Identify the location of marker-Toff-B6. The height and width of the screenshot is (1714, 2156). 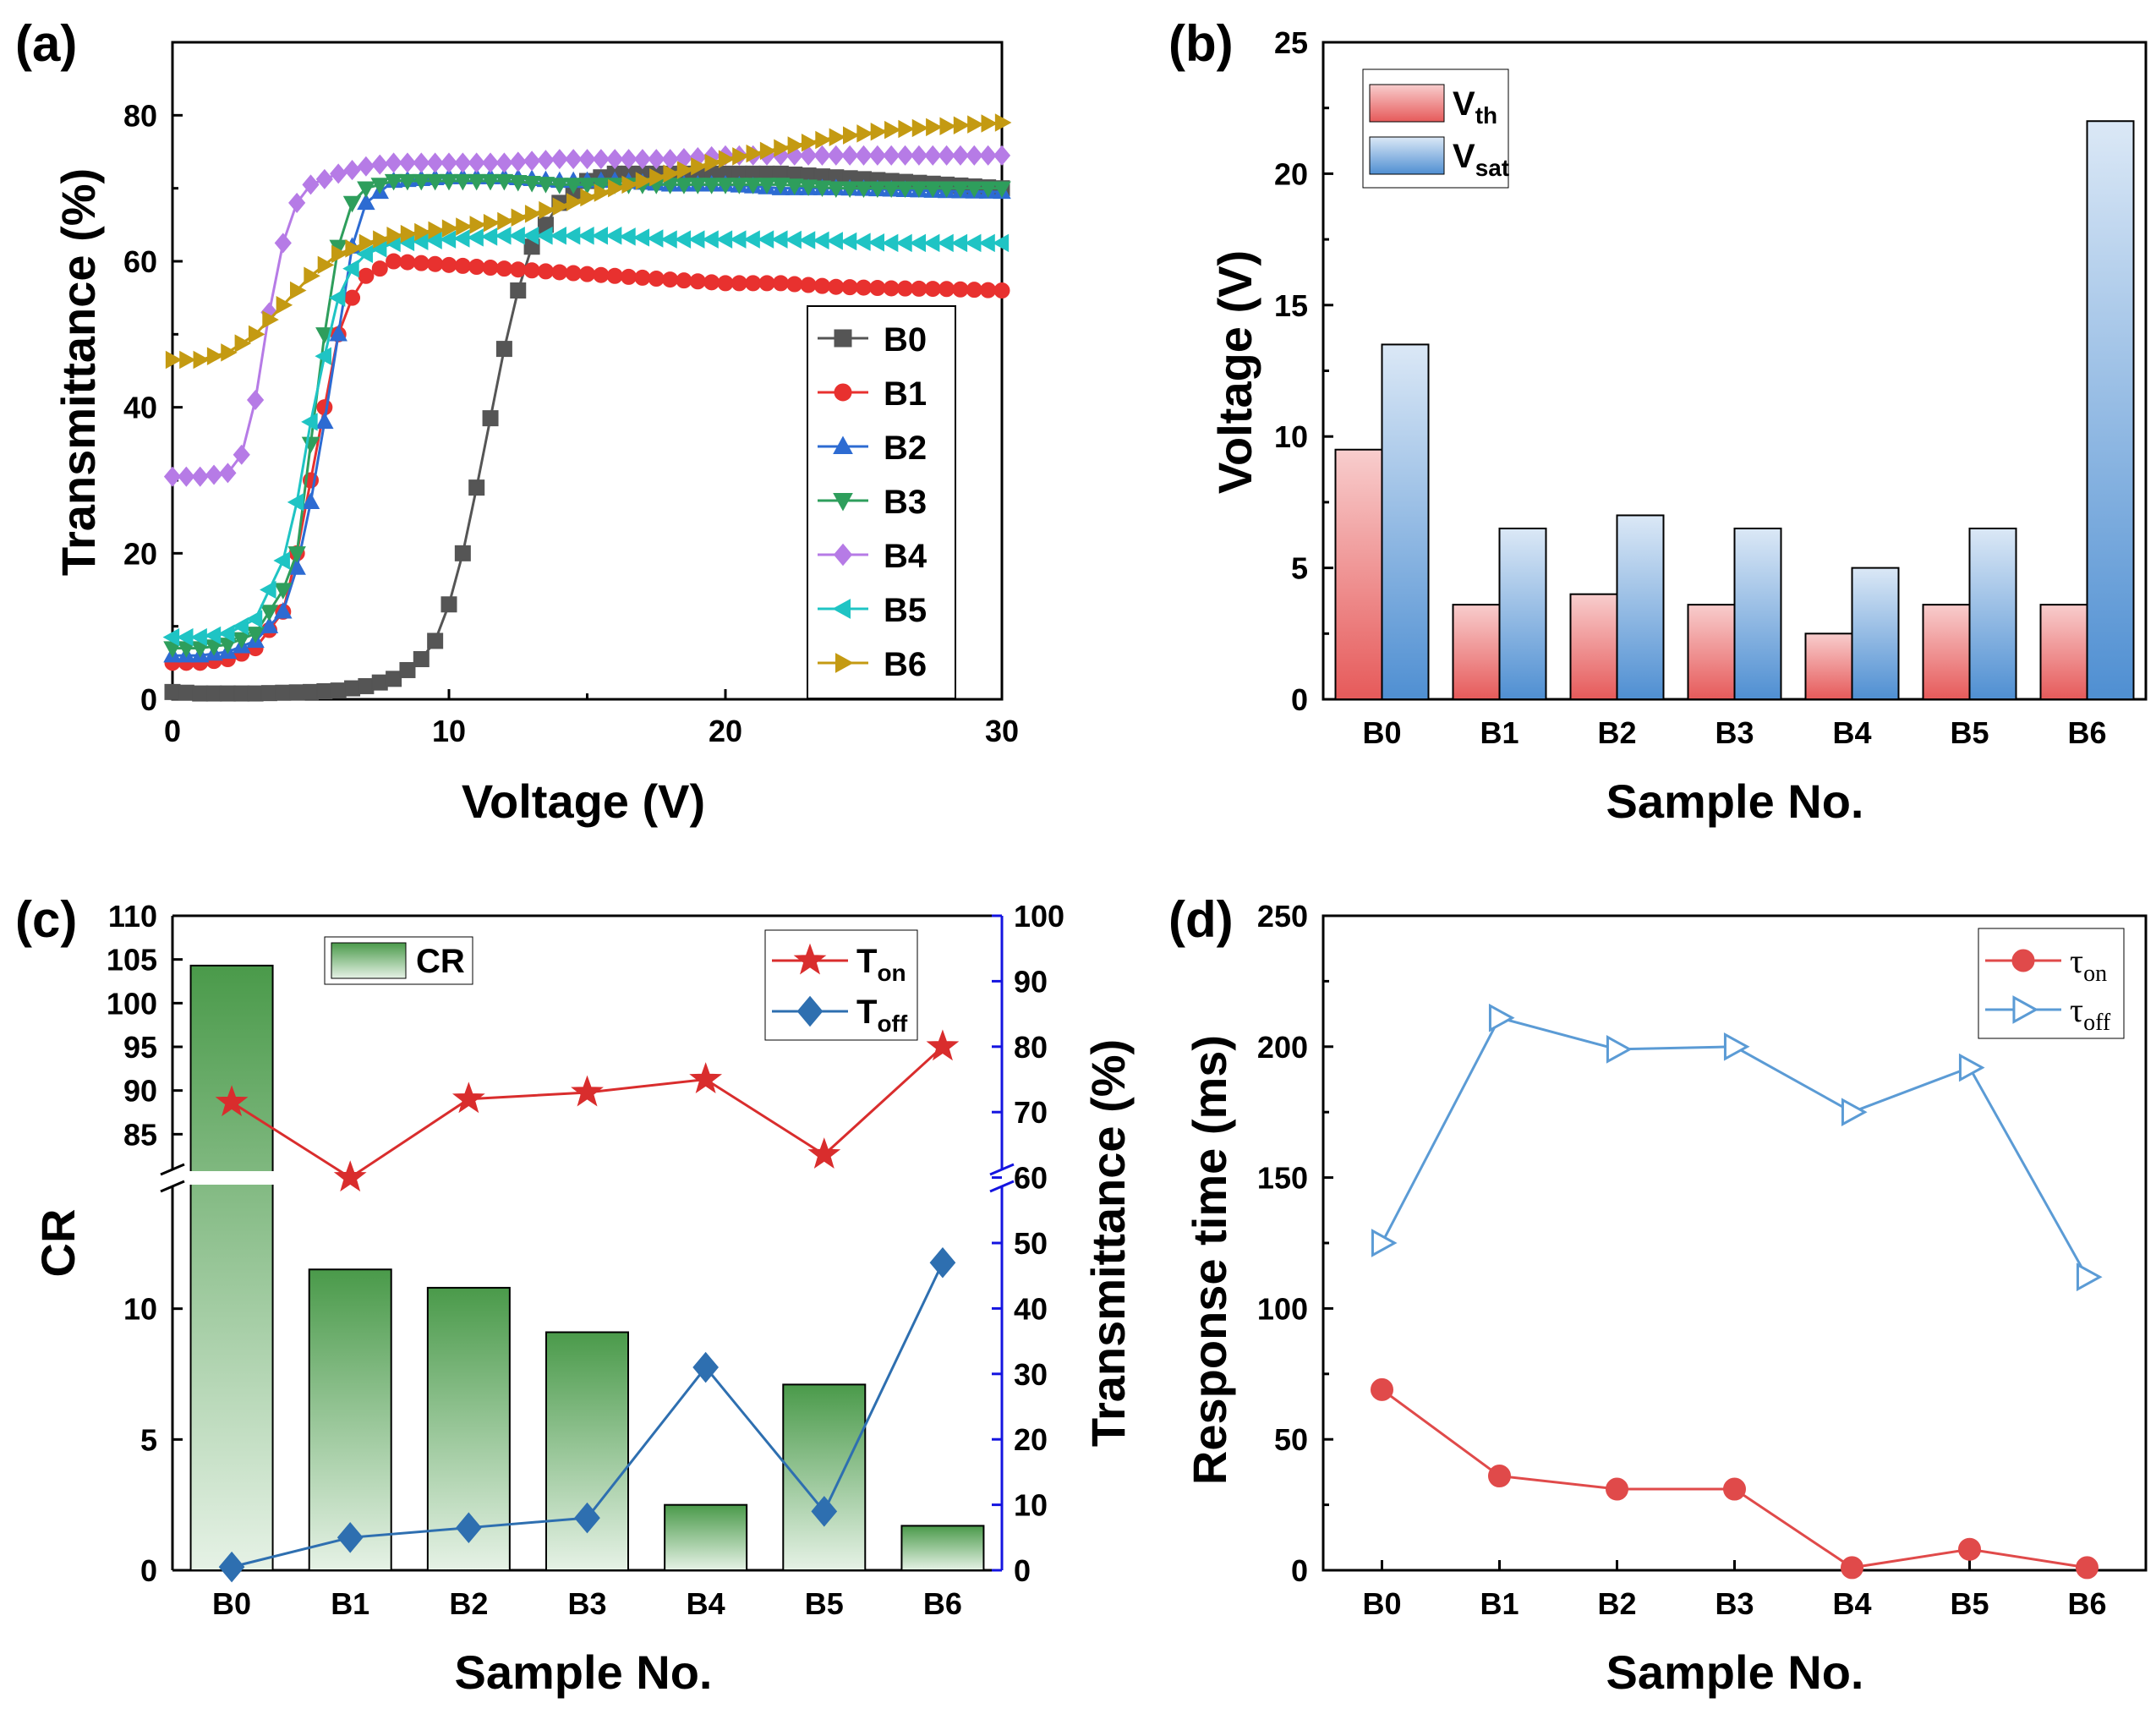
(942, 1262).